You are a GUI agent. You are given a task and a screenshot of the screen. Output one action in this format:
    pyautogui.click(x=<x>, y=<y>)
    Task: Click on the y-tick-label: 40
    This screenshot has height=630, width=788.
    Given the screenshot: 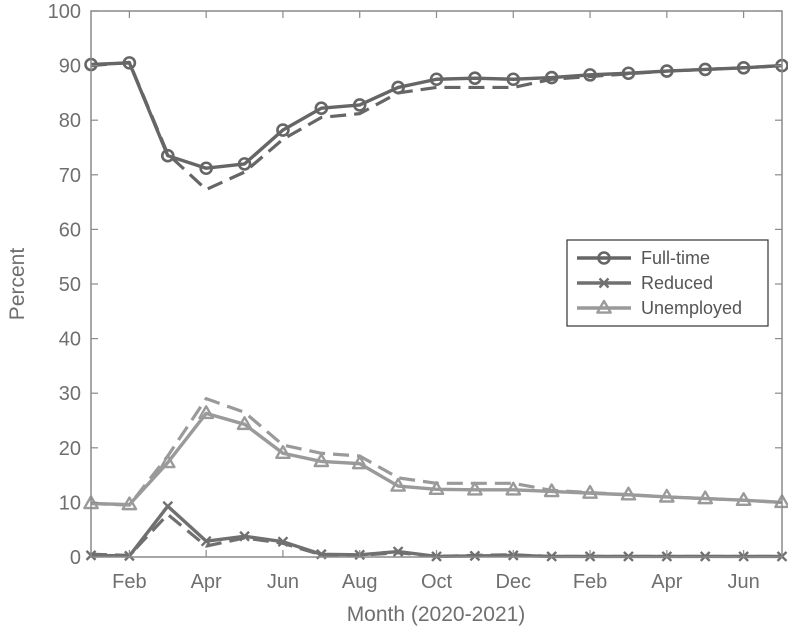 What is the action you would take?
    pyautogui.click(x=70, y=340)
    